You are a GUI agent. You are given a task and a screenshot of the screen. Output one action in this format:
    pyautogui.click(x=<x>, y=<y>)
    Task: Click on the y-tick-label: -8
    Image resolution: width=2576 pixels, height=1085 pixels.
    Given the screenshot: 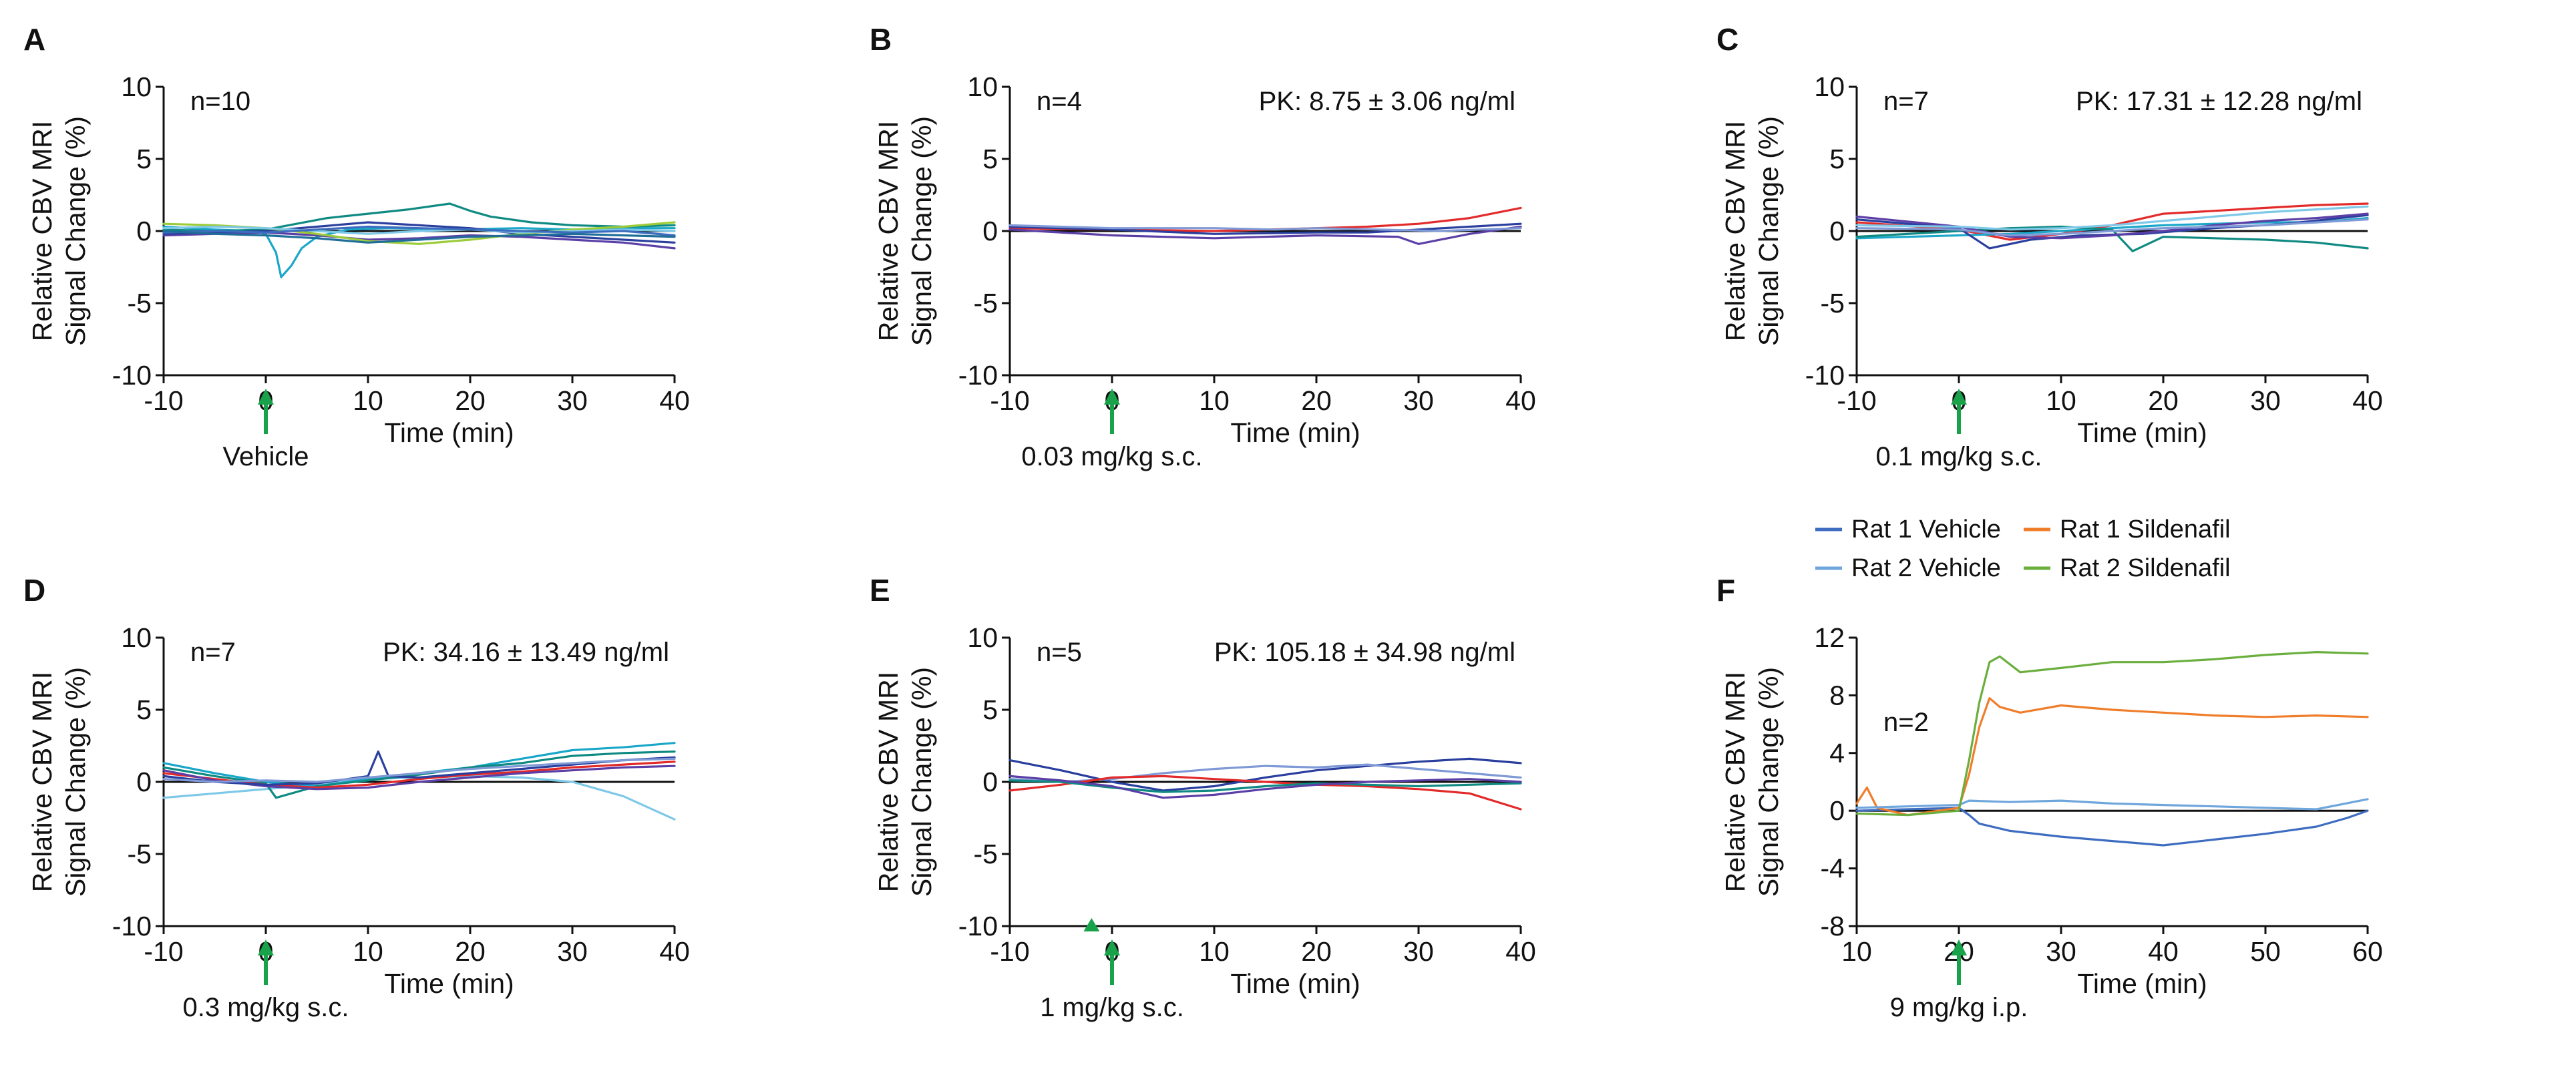 What is the action you would take?
    pyautogui.click(x=1833, y=926)
    